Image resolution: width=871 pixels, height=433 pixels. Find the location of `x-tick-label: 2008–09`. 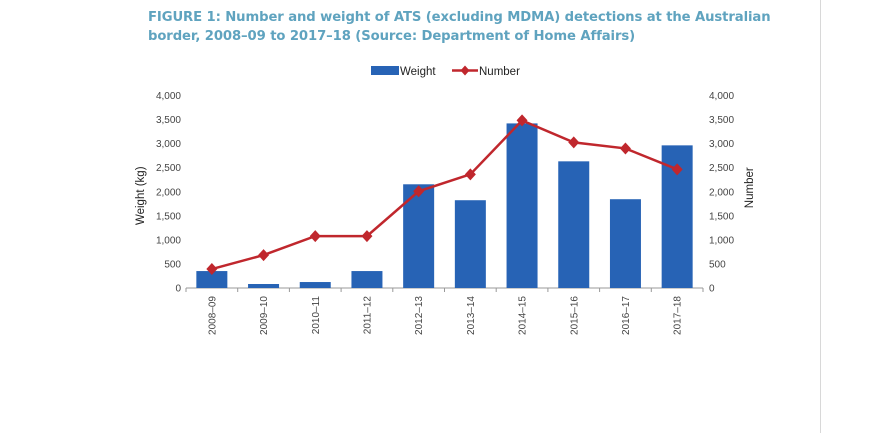

x-tick-label: 2008–09 is located at coordinates (212, 315).